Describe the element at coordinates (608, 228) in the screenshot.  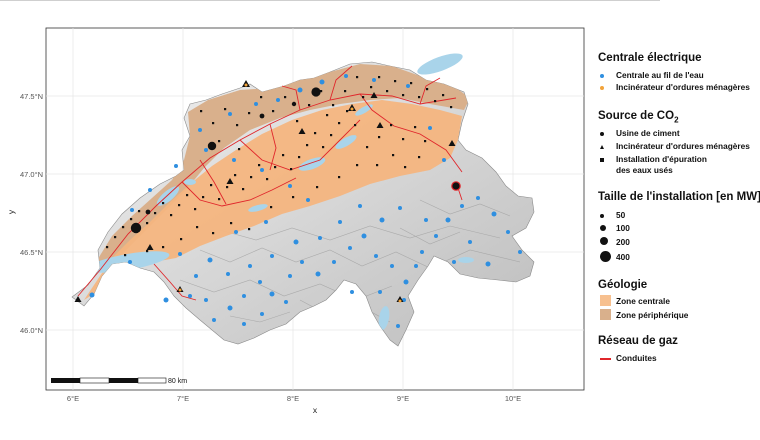
I see `size-100-icon` at that location.